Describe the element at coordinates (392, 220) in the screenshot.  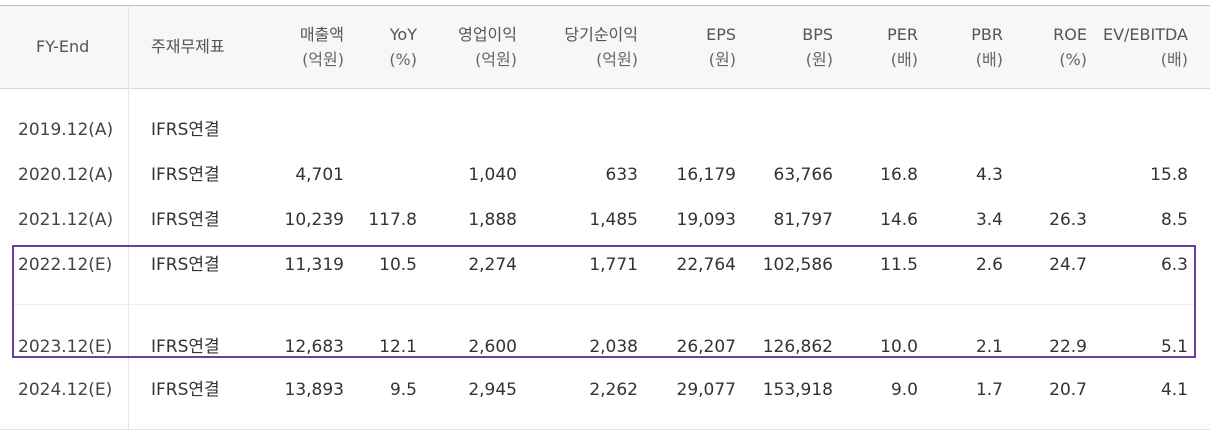
I see `yoy-cell: 117.8` at that location.